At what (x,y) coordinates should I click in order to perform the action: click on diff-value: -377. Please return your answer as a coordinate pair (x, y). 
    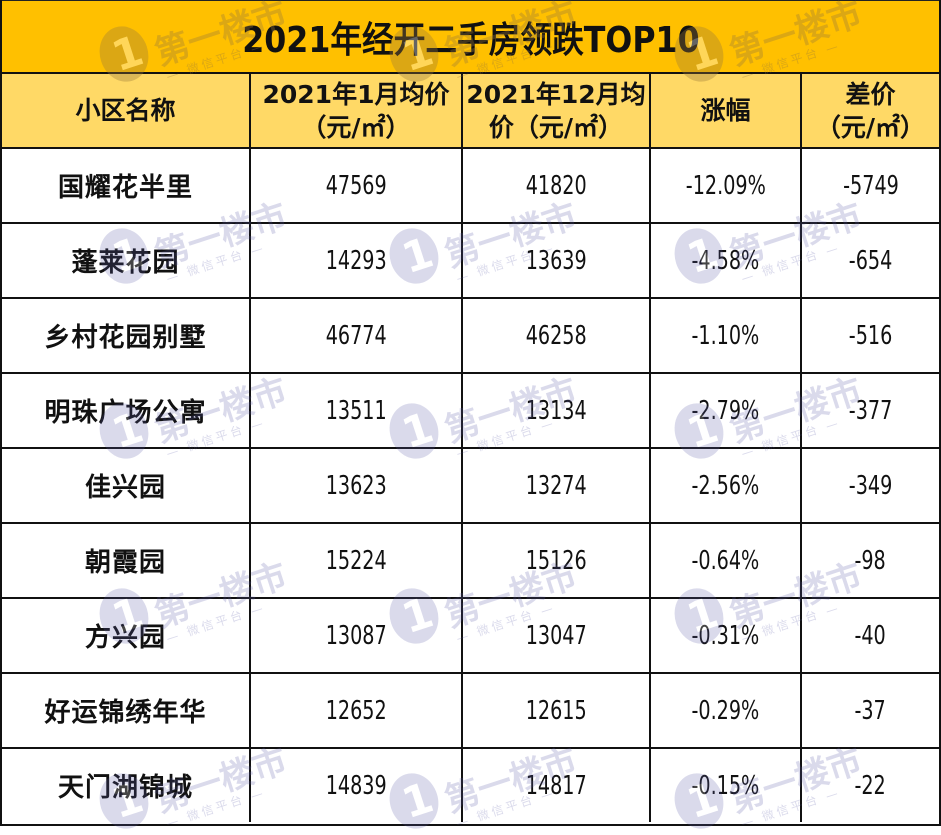
    Looking at the image, I should click on (870, 410).